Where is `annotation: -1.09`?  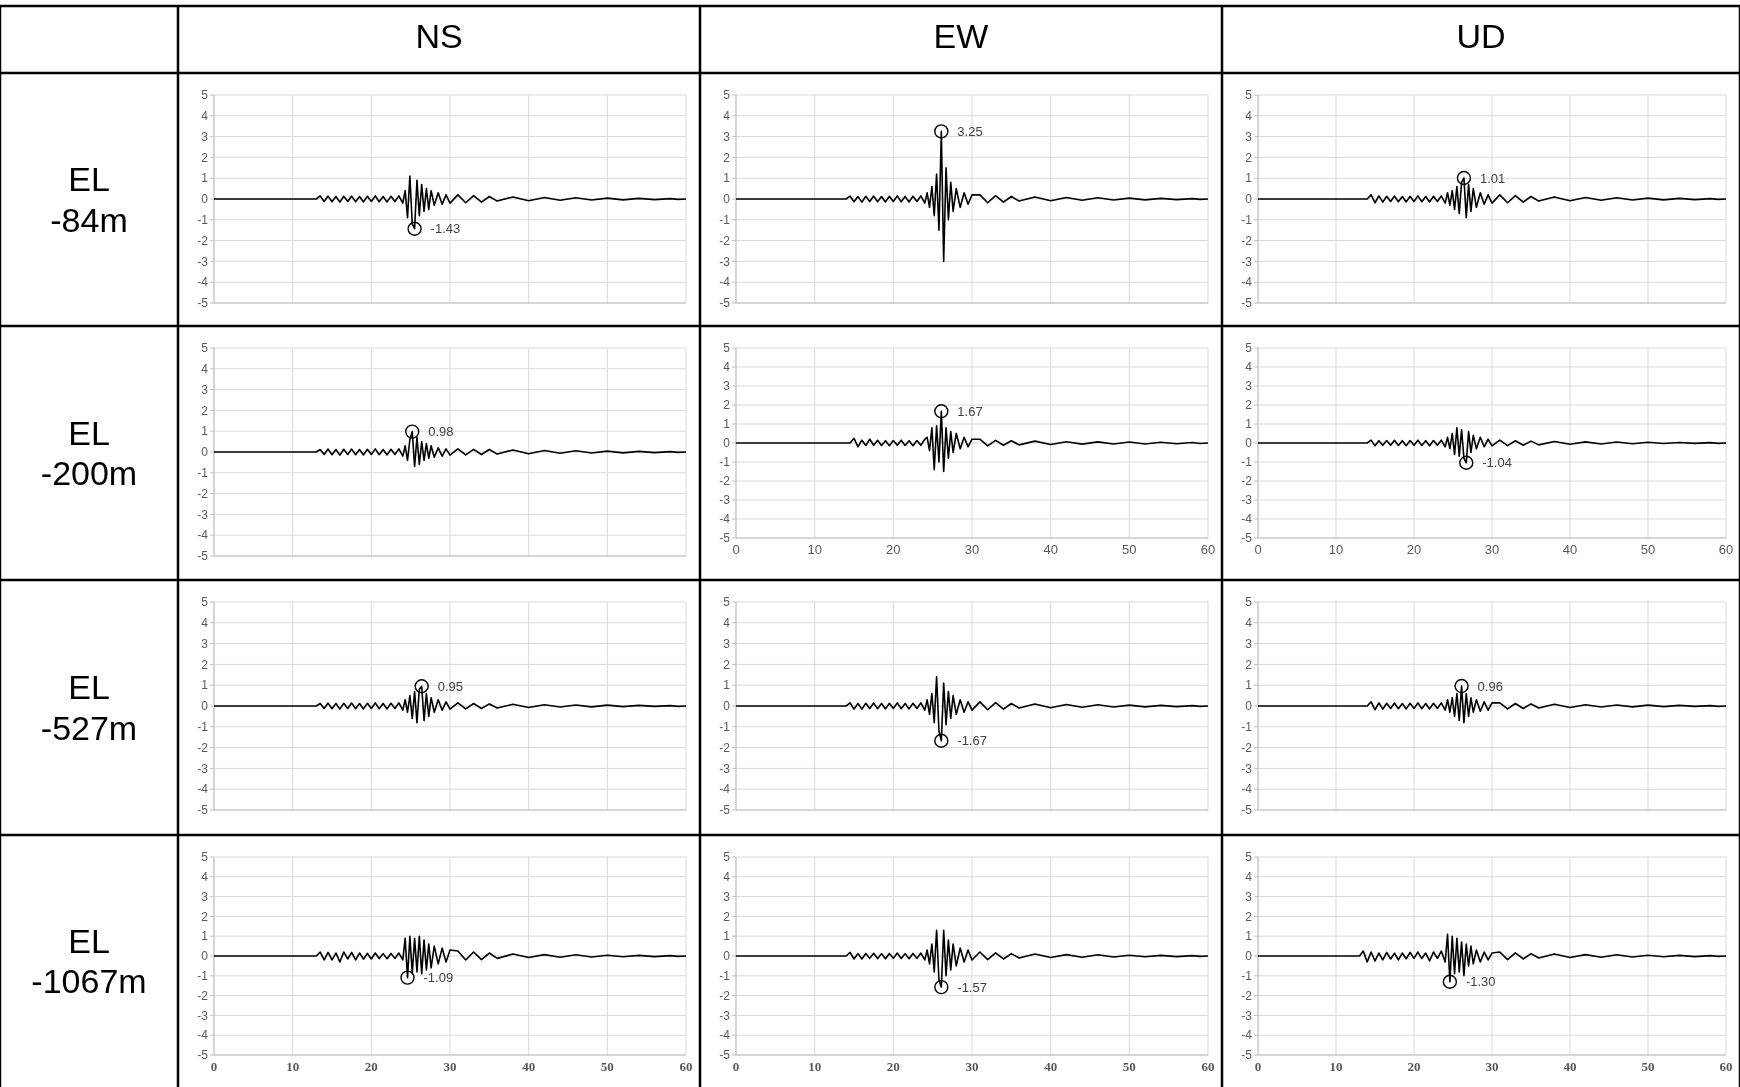
annotation: -1.09 is located at coordinates (438, 978).